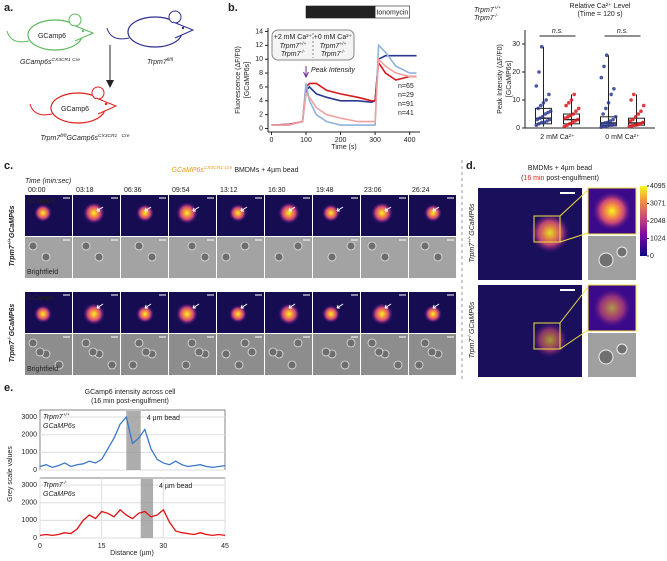  Describe the element at coordinates (500, 79) in the screenshot. I see `y-axis-label: Peak Intensity (ΔF/F0)` at that location.